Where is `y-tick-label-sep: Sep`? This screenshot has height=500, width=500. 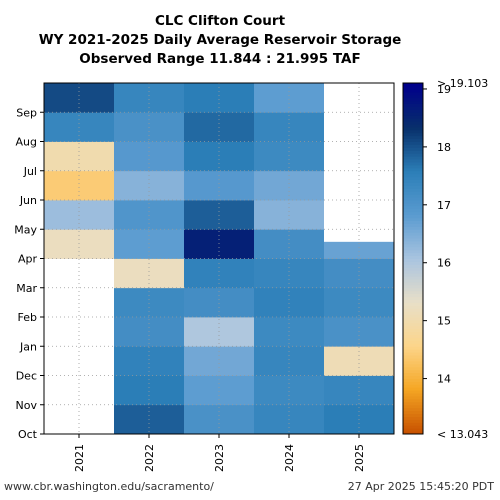 y-tick-label-sep: Sep is located at coordinates (26, 112).